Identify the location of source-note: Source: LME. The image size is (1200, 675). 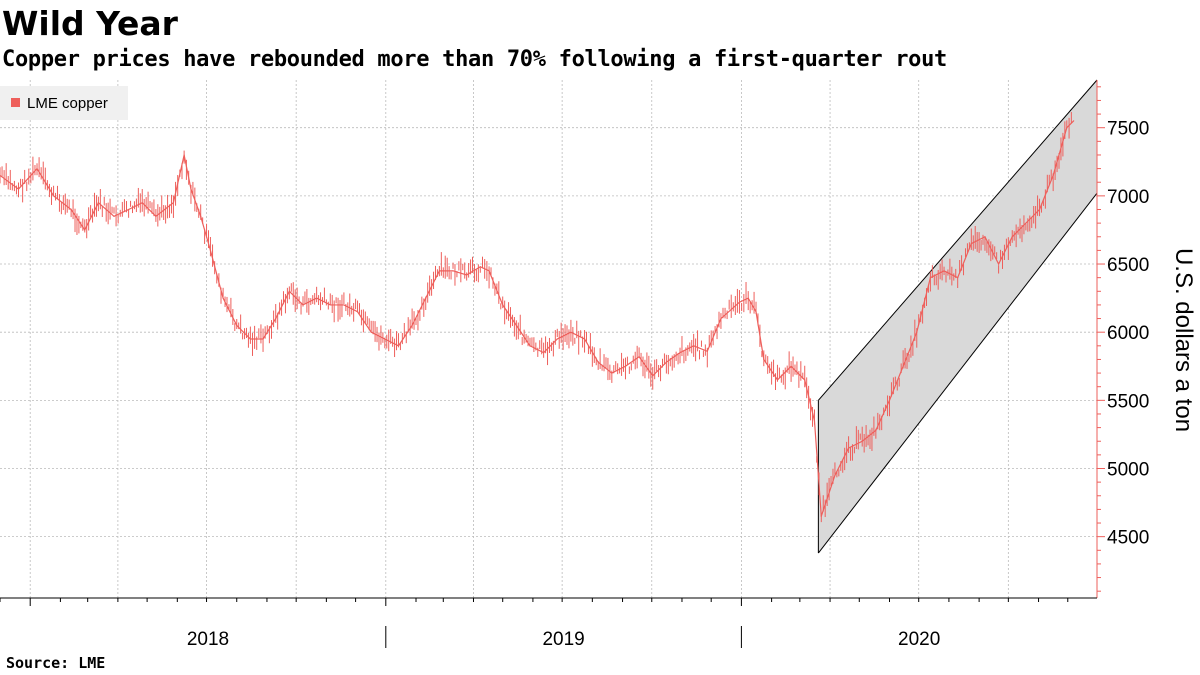
(56, 663).